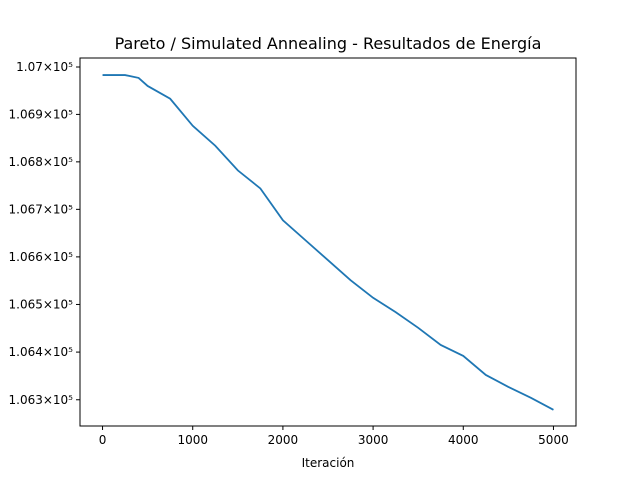 The height and width of the screenshot is (480, 640). What do you see at coordinates (283, 440) in the screenshot?
I see `x-tick-label: 2000` at bounding box center [283, 440].